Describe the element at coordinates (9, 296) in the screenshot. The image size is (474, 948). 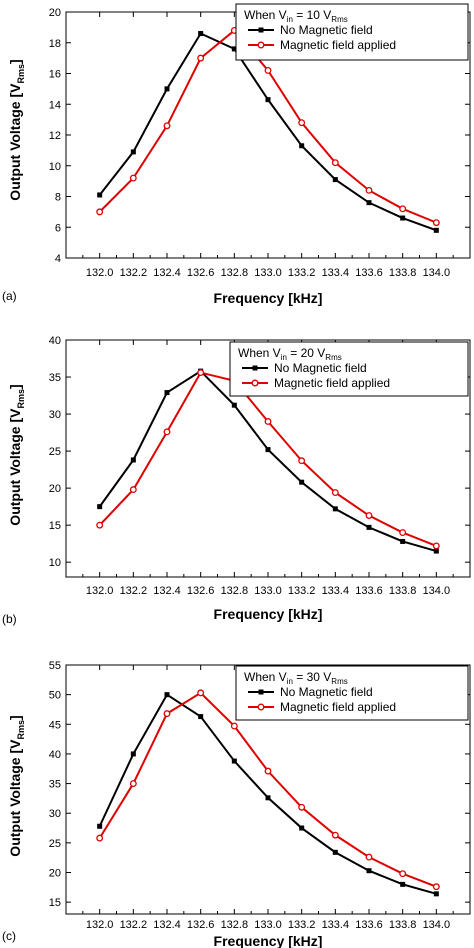
I see `panel-label: (a)` at that location.